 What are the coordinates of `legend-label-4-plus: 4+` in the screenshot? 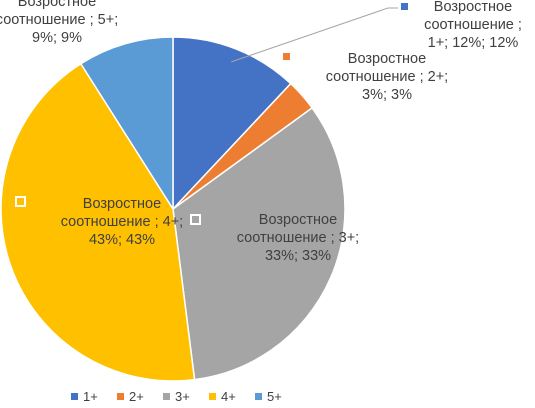 It's located at (228, 396).